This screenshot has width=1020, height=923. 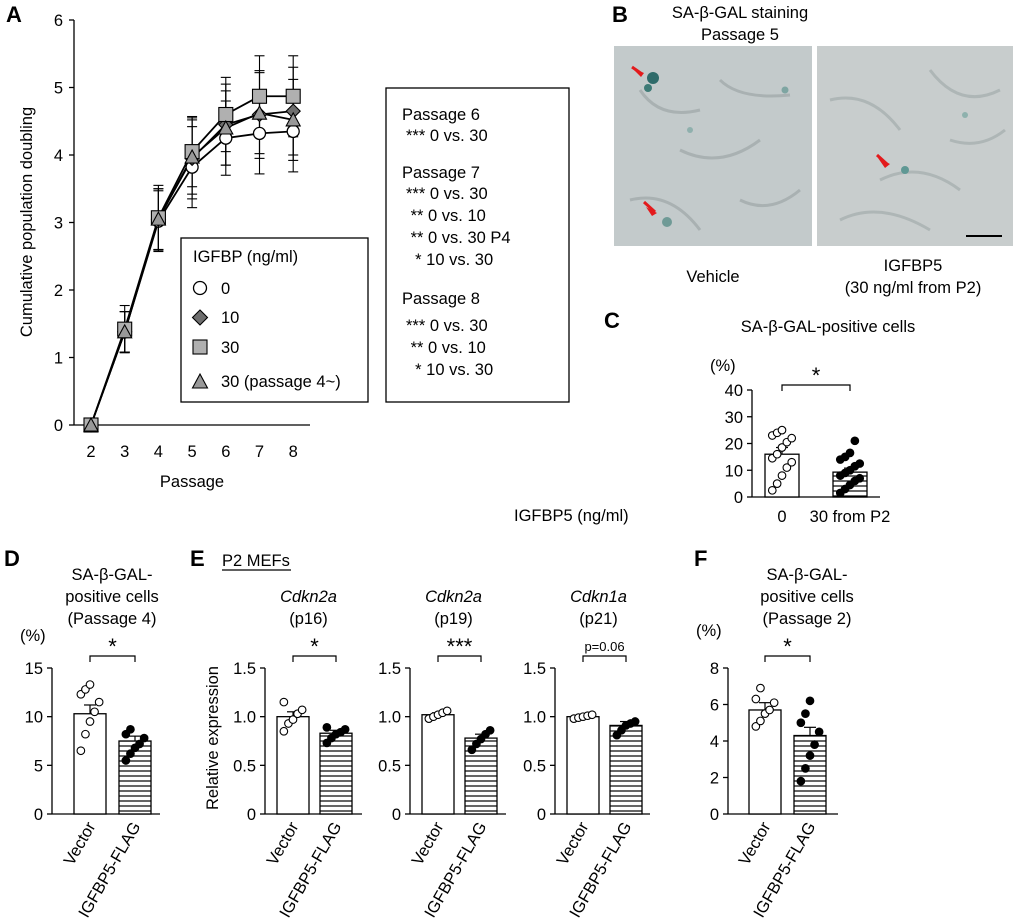 I want to click on f-title-line1: SA-β-GAL-, so click(x=806, y=575).